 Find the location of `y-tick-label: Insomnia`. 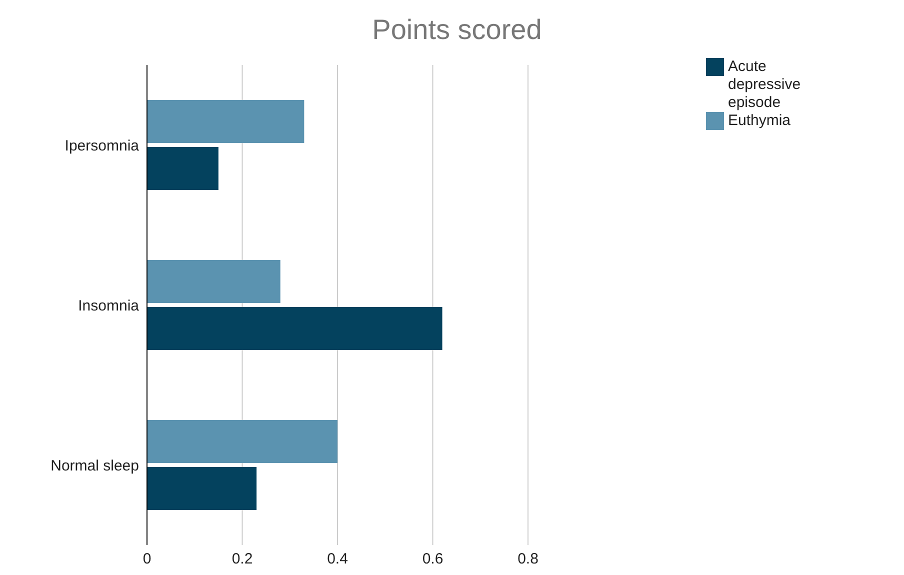

y-tick-label: Insomnia is located at coordinates (109, 305).